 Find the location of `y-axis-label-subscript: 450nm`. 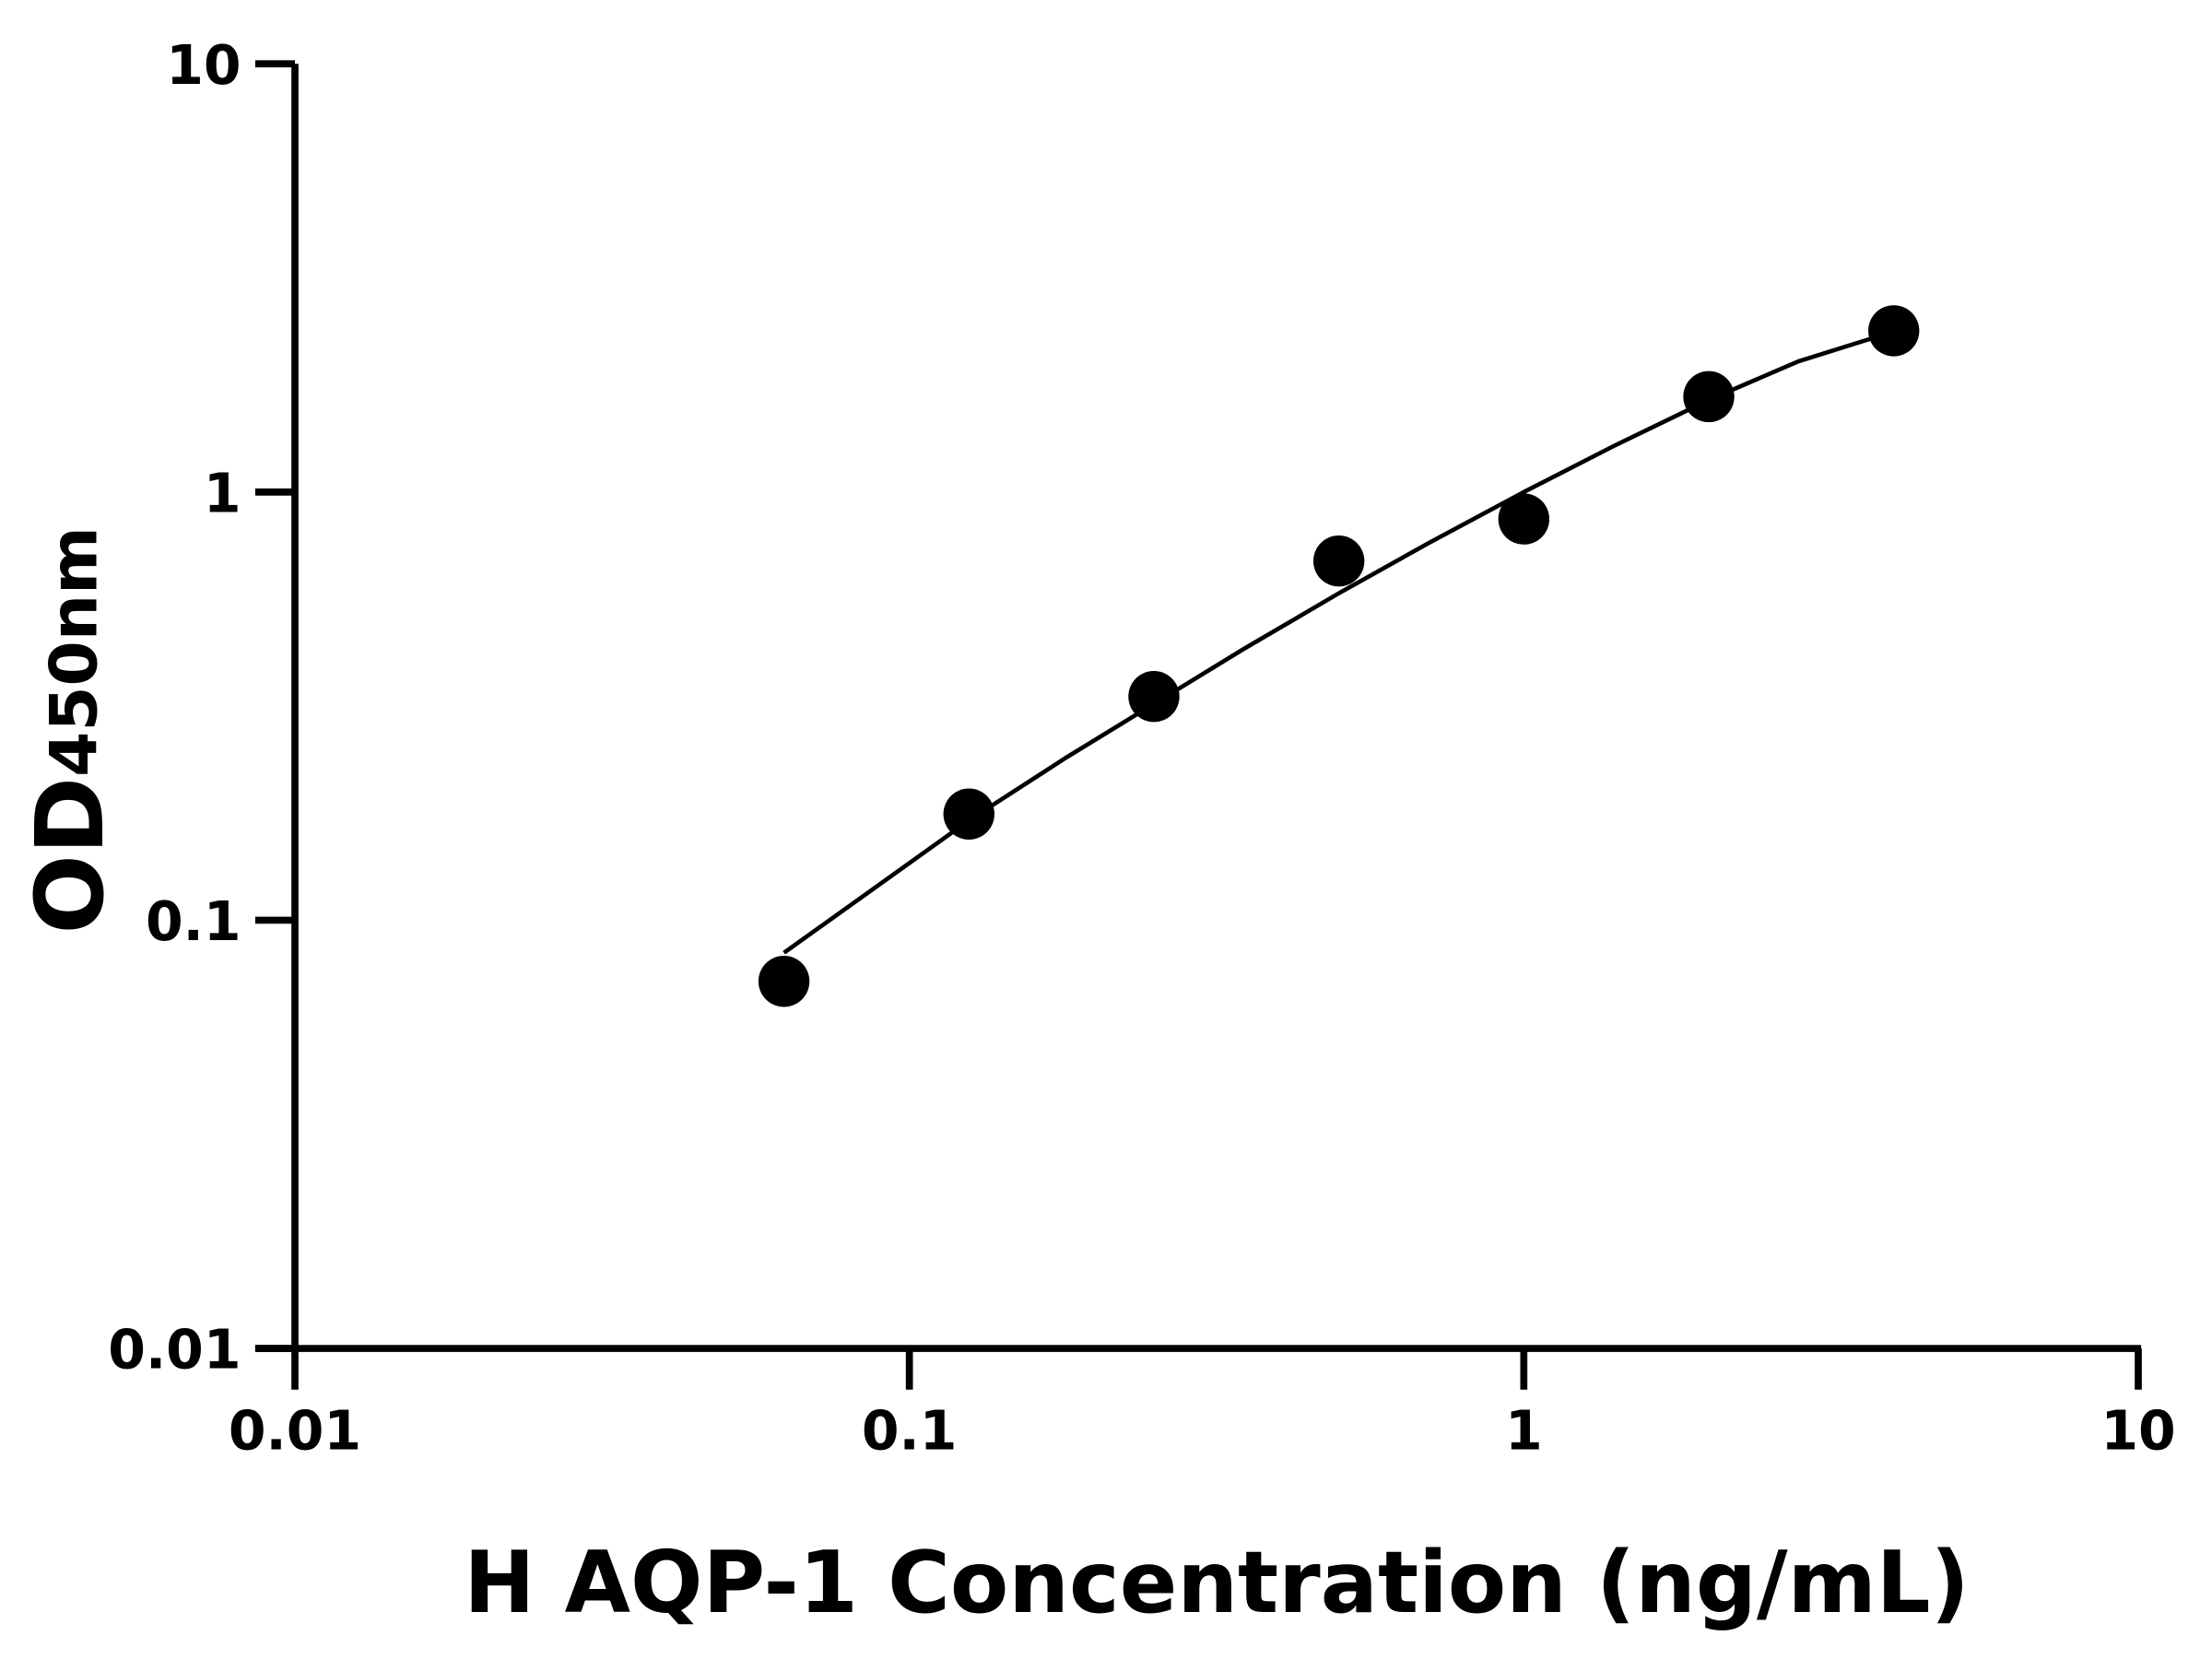

y-axis-label-subscript: 450nm is located at coordinates (74, 651).